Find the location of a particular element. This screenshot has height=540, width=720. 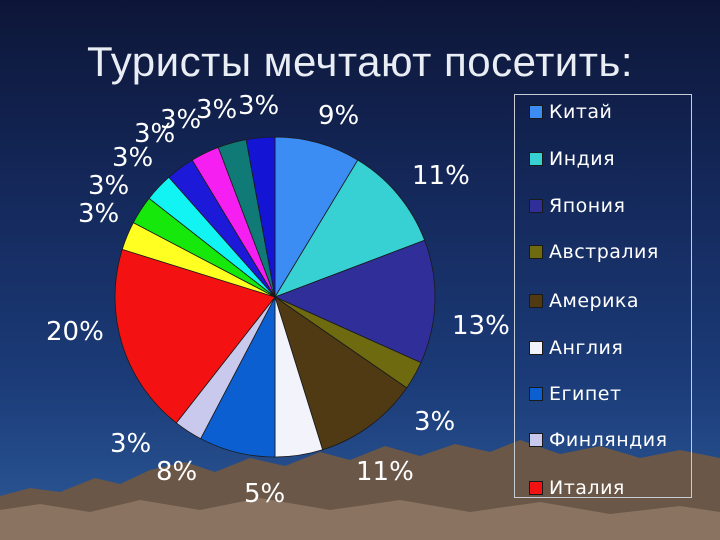

legend-item: Япония is located at coordinates (577, 206).